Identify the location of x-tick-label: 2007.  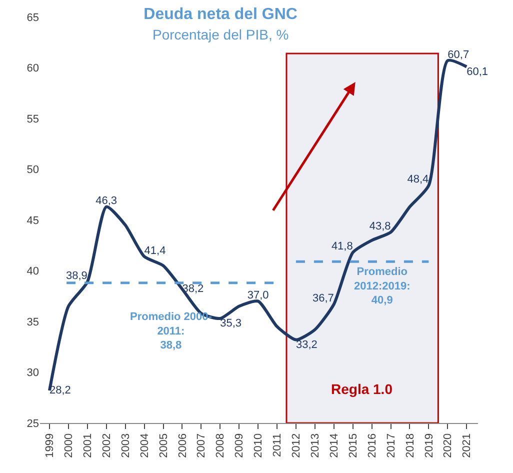
(202, 445).